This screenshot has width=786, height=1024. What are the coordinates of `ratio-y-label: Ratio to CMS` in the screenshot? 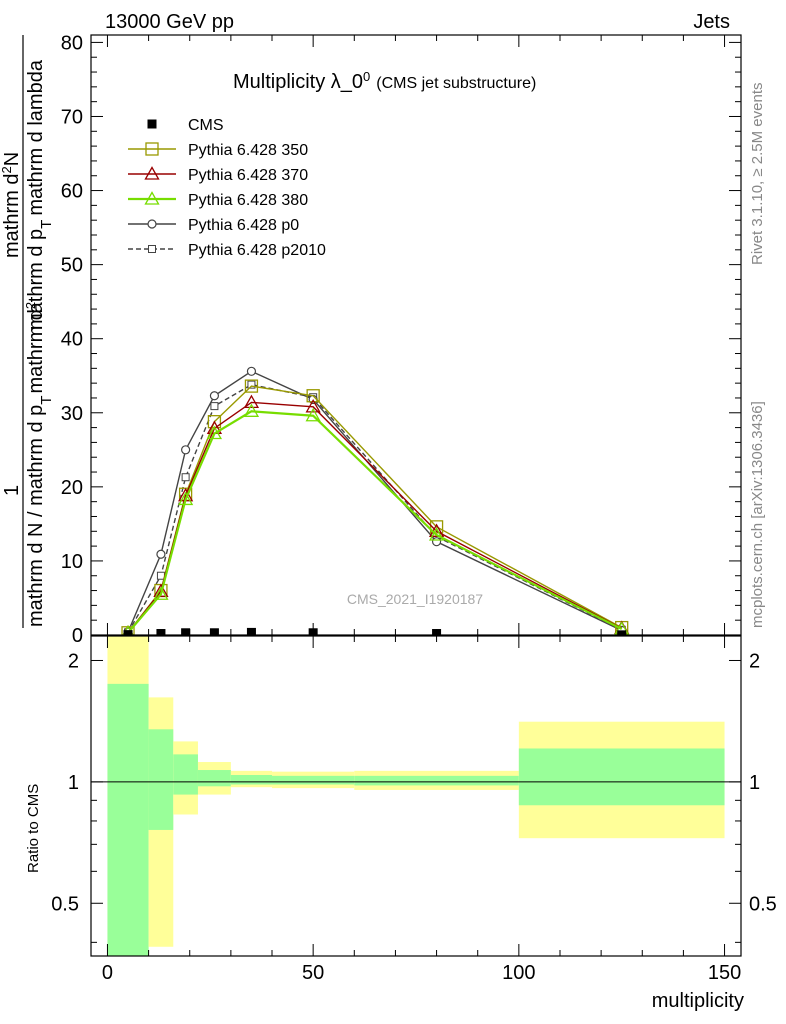 It's located at (33, 828).